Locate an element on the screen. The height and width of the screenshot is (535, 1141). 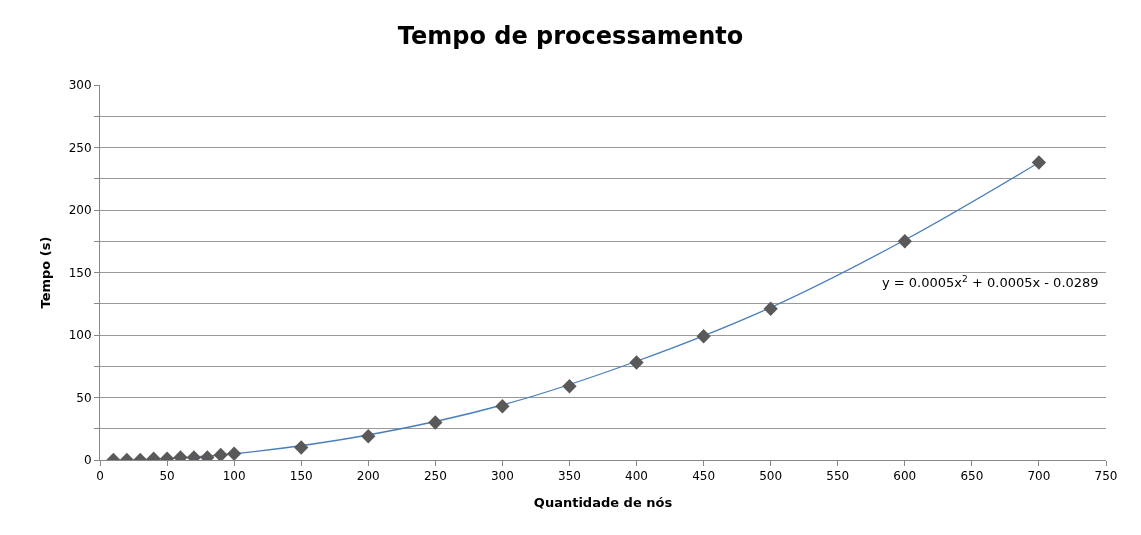
x-tick-label: 100 is located at coordinates (234, 476).